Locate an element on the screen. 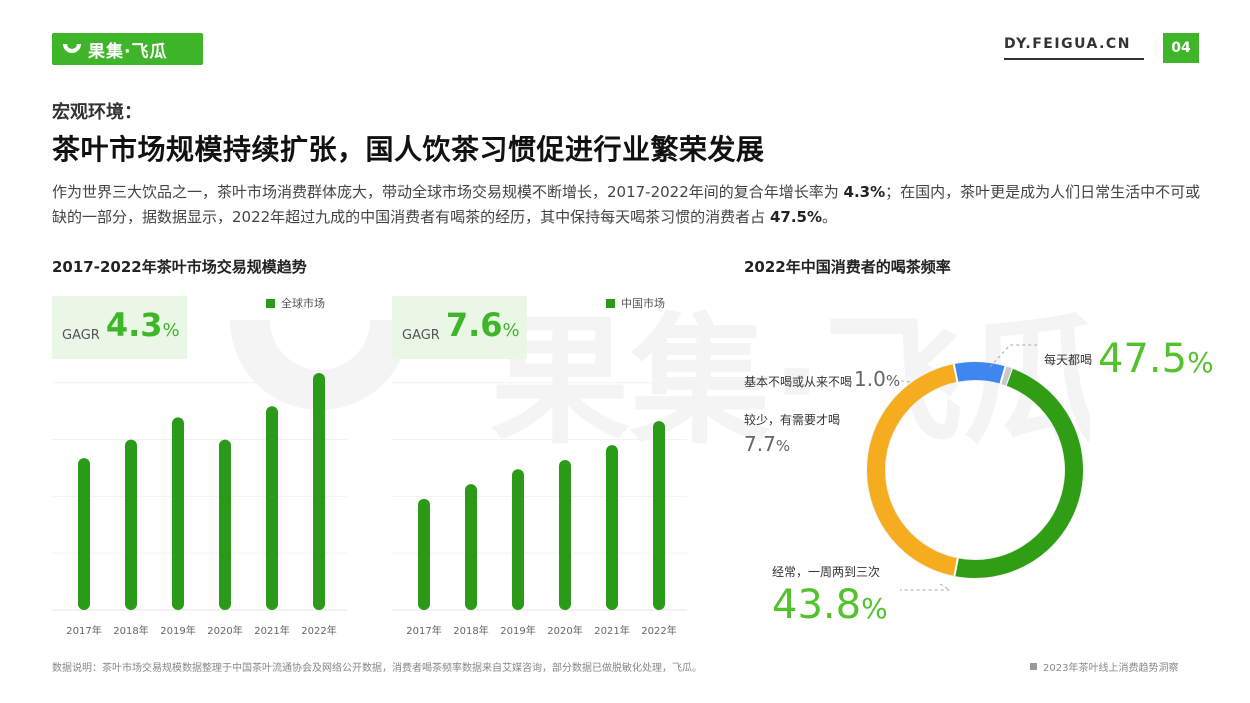 The width and height of the screenshot is (1250, 703). china-x-tick-label: 2018年 is located at coordinates (470, 630).